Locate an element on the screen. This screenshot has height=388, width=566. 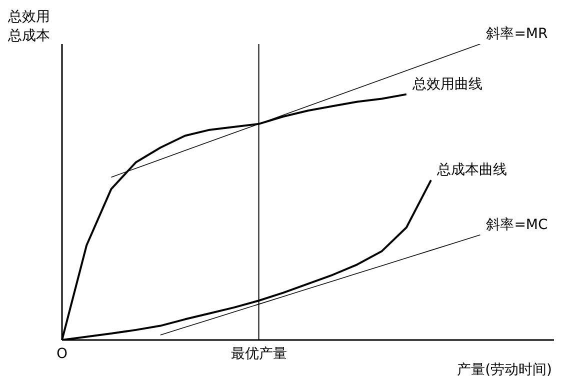
x-tick-label: O is located at coordinates (62, 354).